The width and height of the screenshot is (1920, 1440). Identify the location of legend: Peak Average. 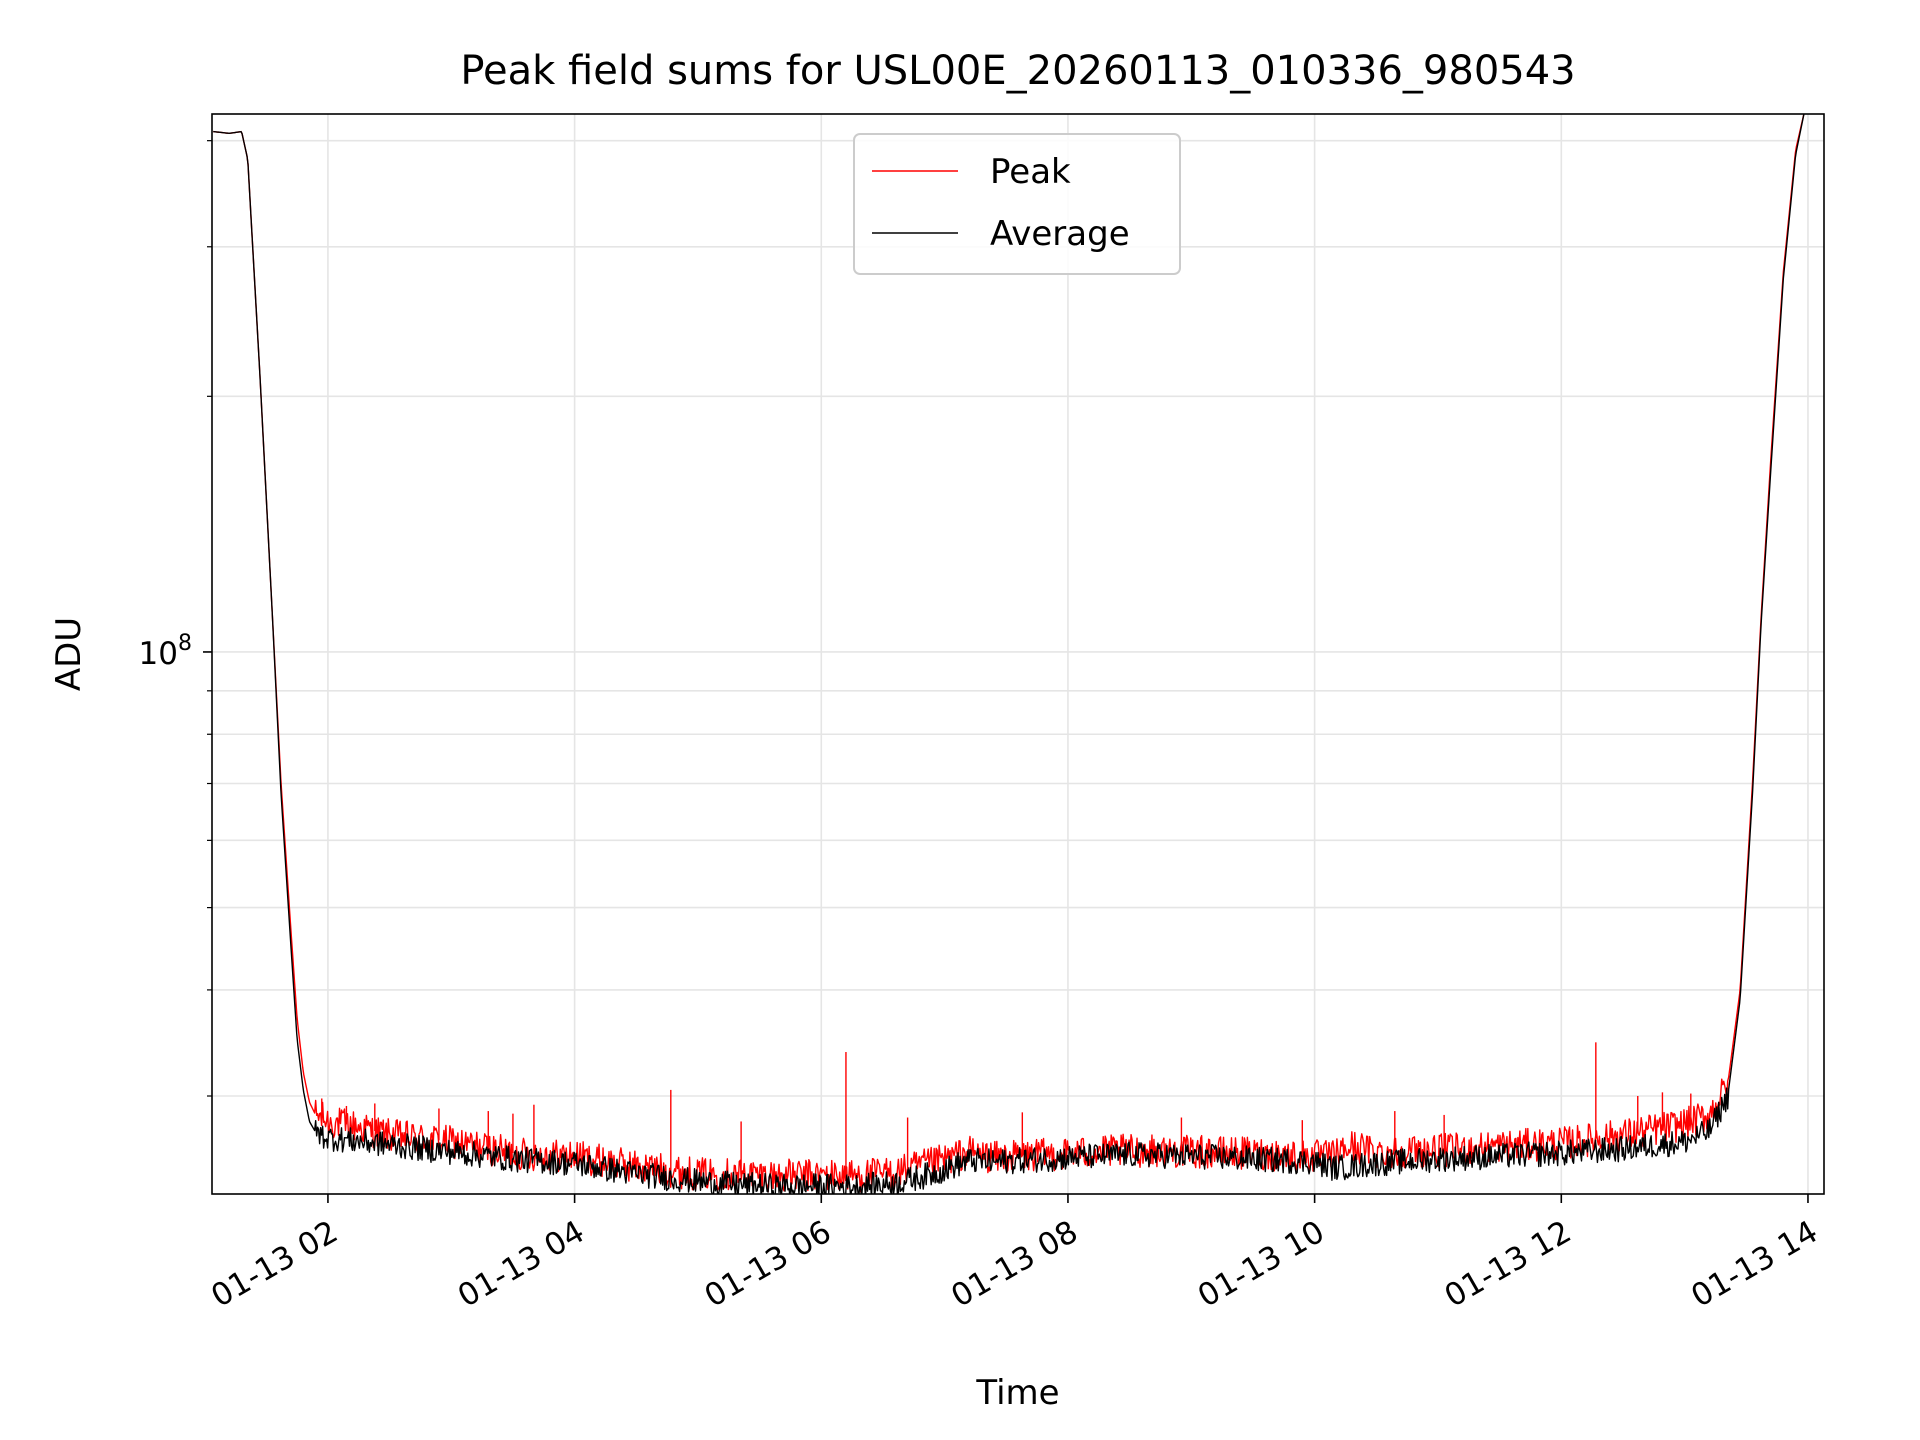
(1017, 204).